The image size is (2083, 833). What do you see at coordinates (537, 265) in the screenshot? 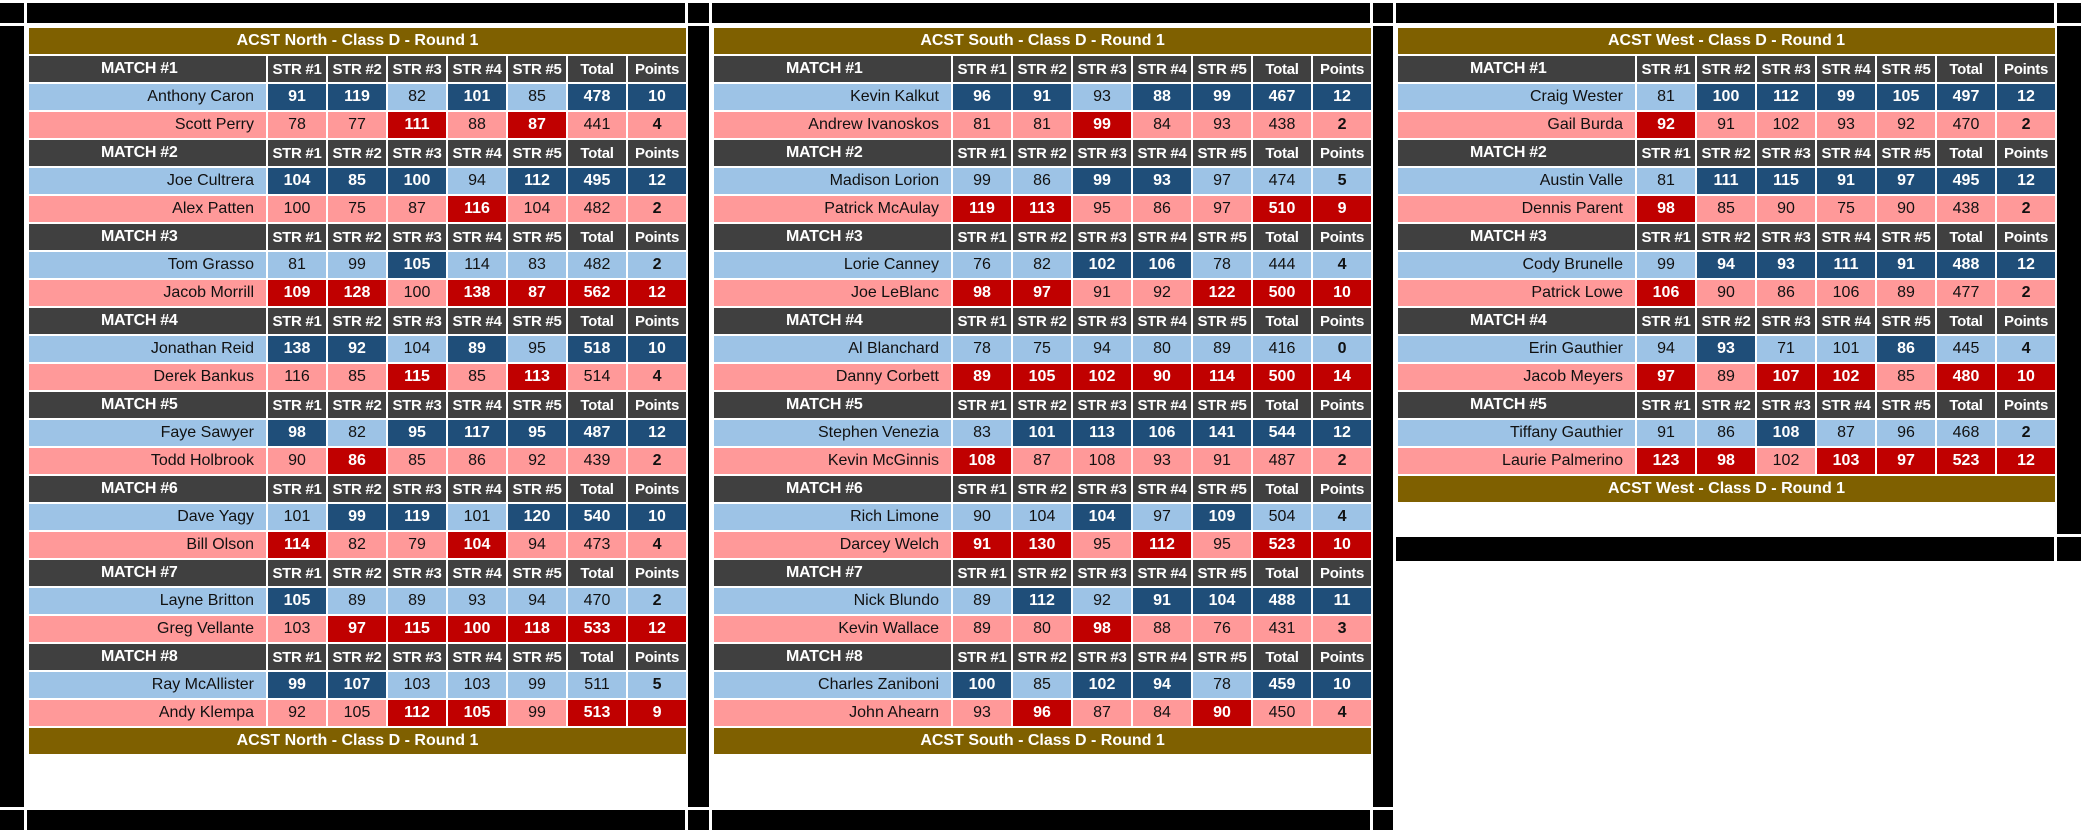
I see `string-score: 83` at bounding box center [537, 265].